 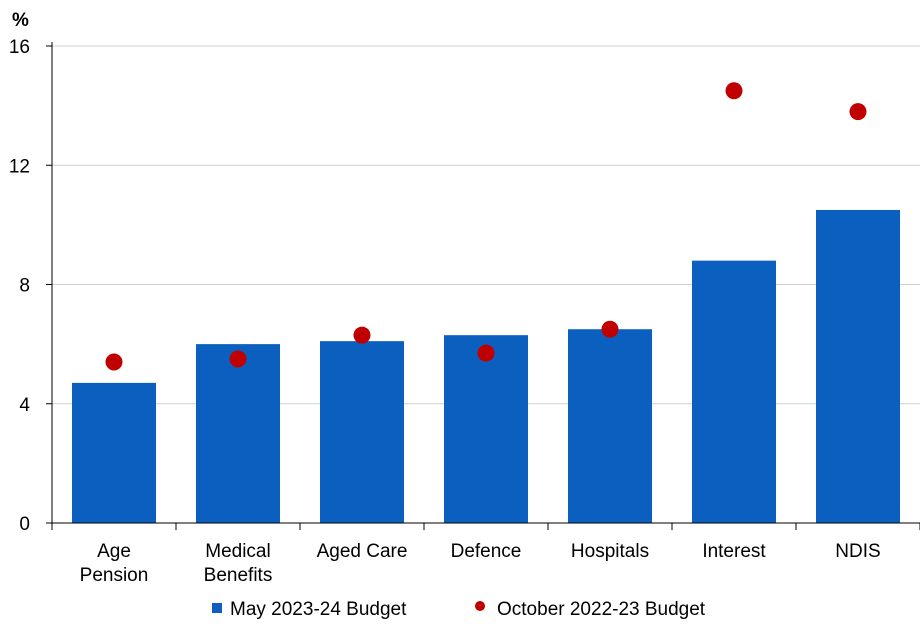 What do you see at coordinates (610, 551) in the screenshot?
I see `x-tick-label-4: Hospitals` at bounding box center [610, 551].